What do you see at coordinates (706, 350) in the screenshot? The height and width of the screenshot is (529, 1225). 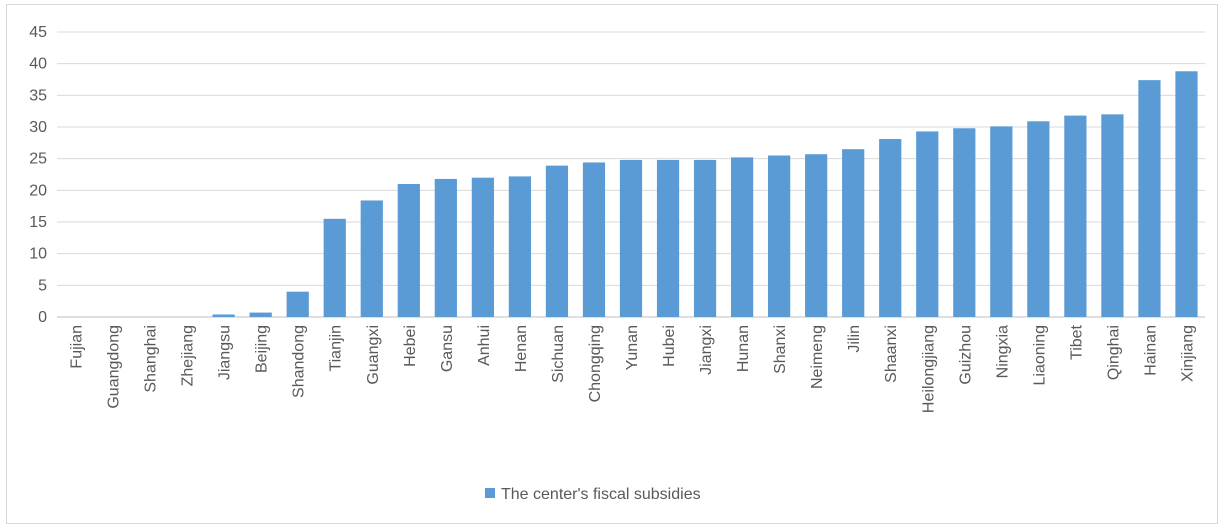 I see `x-tick-label: Jiangxi` at bounding box center [706, 350].